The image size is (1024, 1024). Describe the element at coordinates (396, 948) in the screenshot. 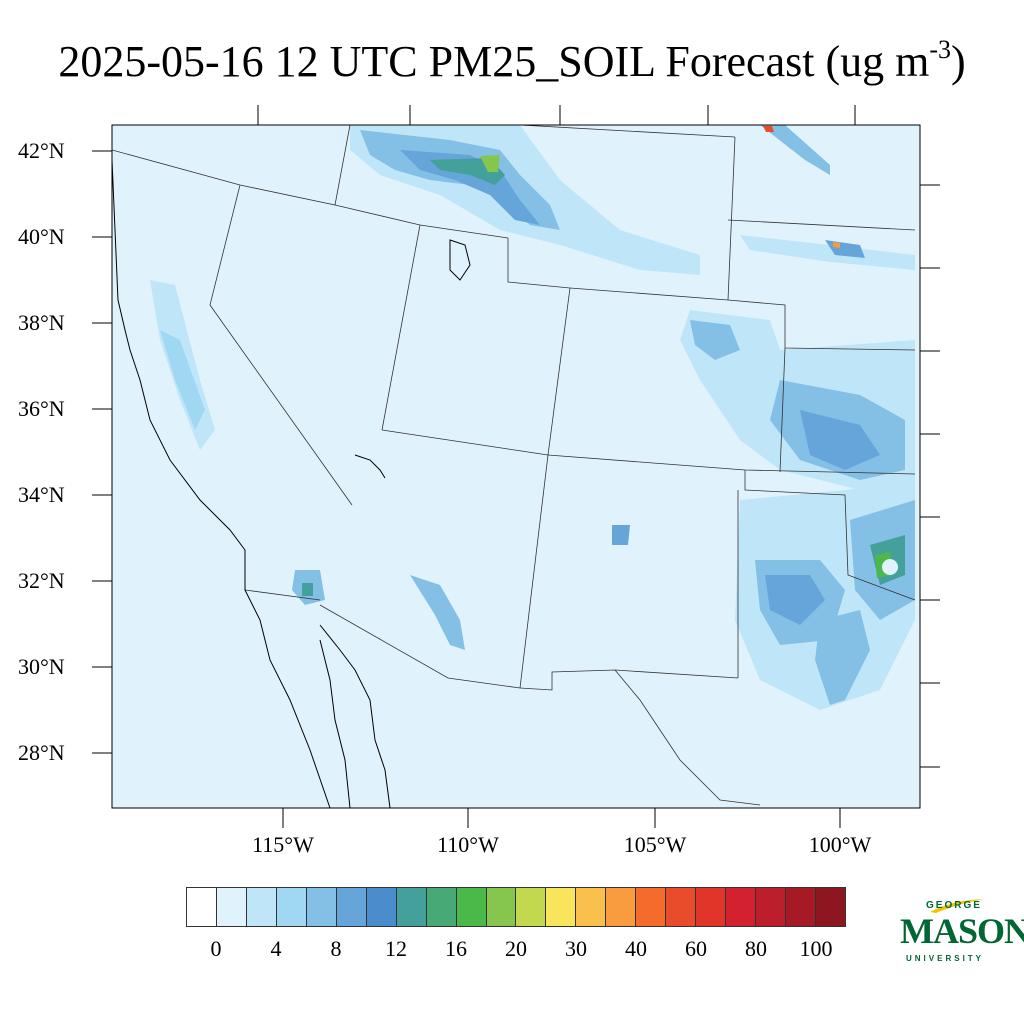

I see `colorbar-tick-label: 12` at that location.